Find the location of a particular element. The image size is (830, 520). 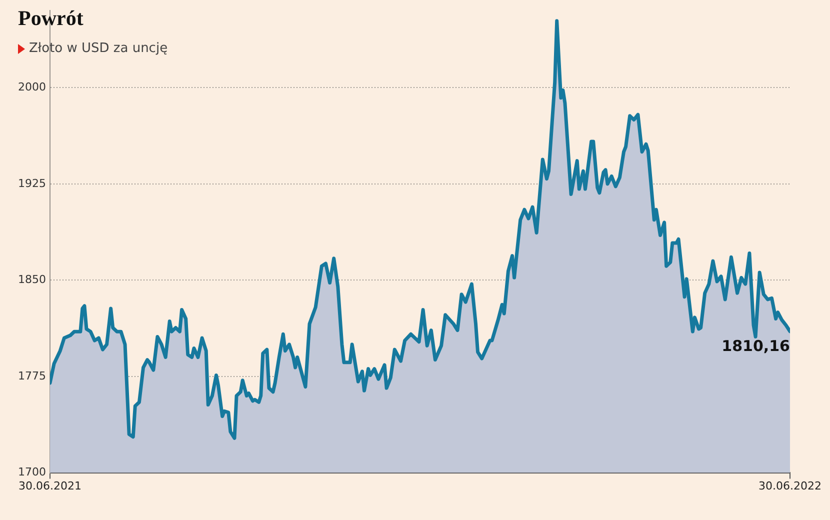

y-tick-label: 1700 is located at coordinates (32, 472).